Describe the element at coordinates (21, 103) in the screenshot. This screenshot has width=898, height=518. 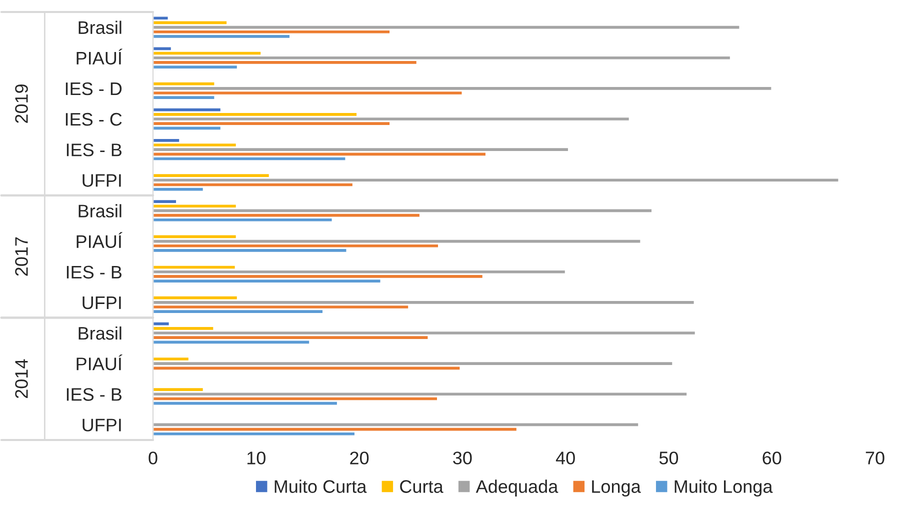
I see `text: 2019` at that location.